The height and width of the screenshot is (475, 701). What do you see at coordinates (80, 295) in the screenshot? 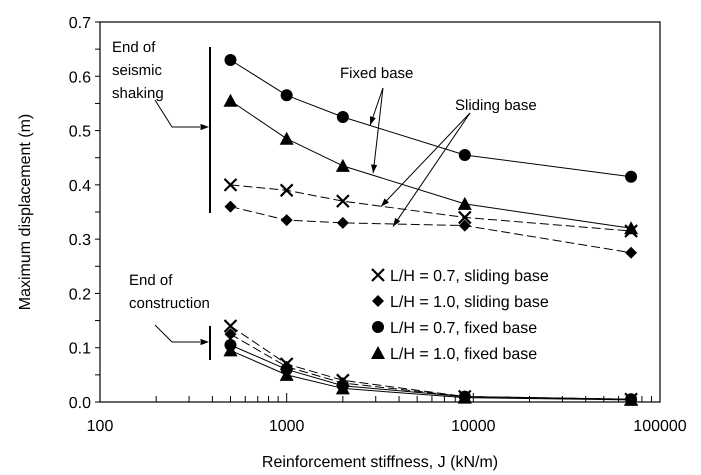
I see `y-tick-label: 0.2` at bounding box center [80, 295].